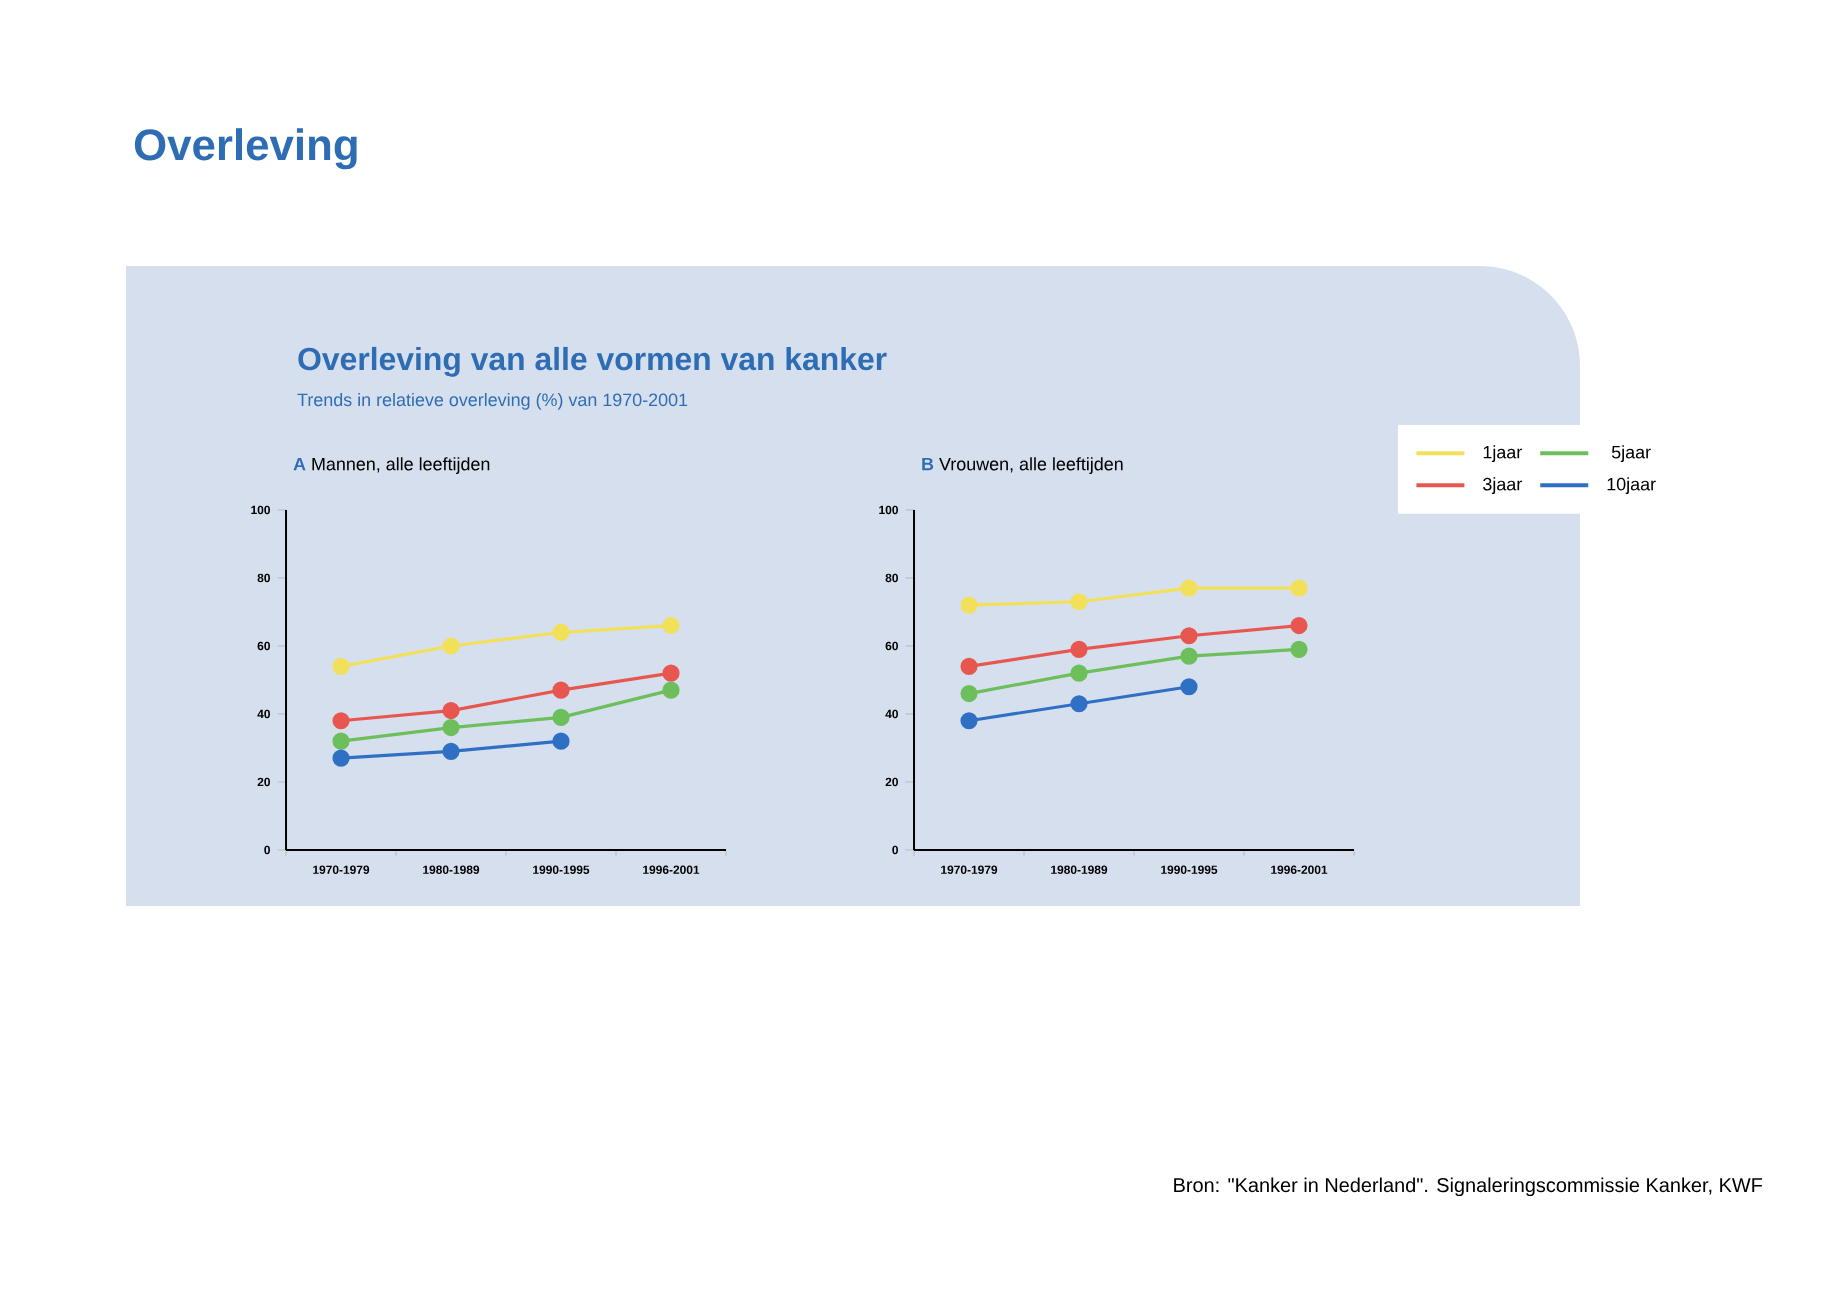 The width and height of the screenshot is (1832, 1294). Describe the element at coordinates (1631, 486) in the screenshot. I see `legend-label: 10jaar` at that location.